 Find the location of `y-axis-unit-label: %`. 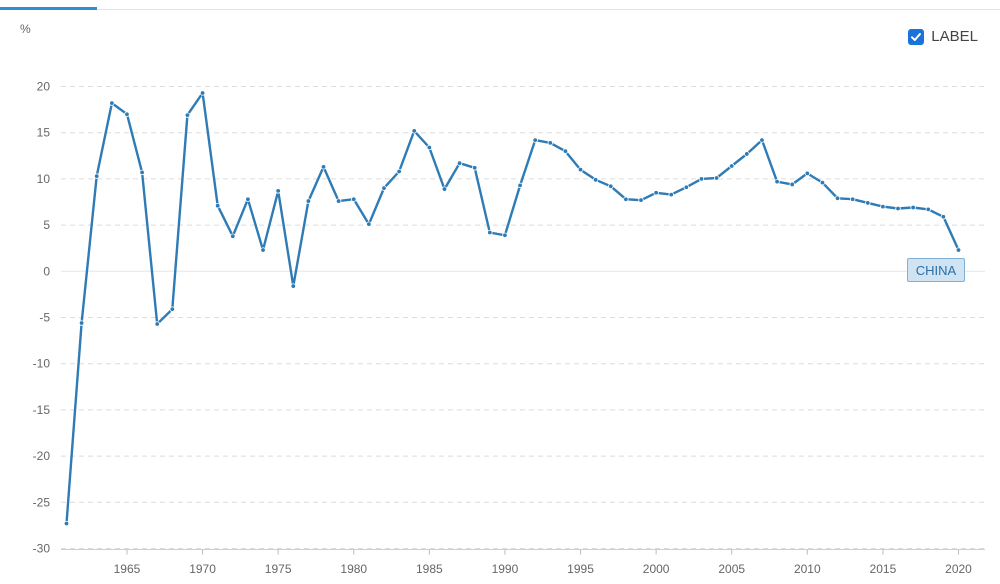

y-axis-unit-label: % is located at coordinates (25, 29).